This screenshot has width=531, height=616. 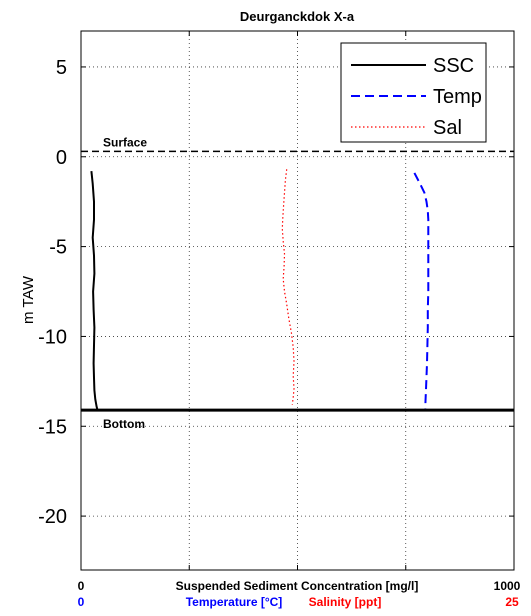 I want to click on legend-label-ssc: SSC, so click(x=453, y=66).